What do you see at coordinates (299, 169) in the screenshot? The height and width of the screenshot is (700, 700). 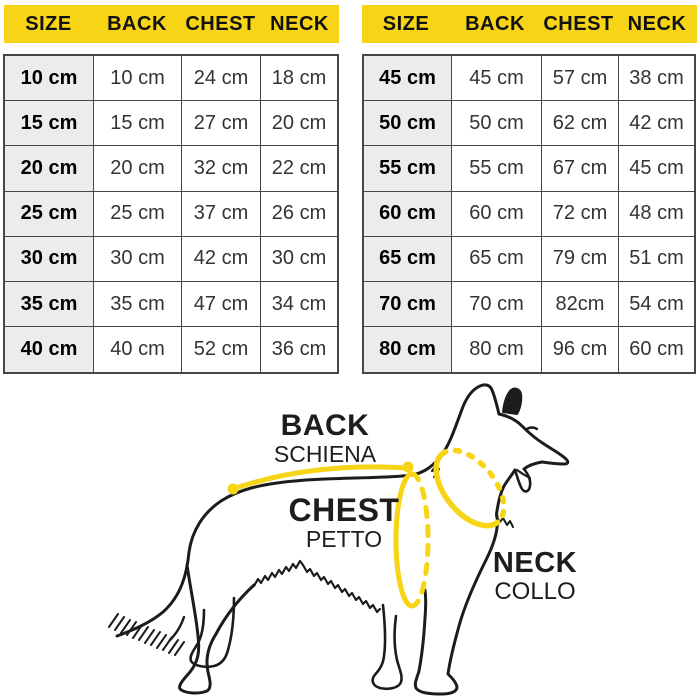 I see `neck-cell: 22 cm` at bounding box center [299, 169].